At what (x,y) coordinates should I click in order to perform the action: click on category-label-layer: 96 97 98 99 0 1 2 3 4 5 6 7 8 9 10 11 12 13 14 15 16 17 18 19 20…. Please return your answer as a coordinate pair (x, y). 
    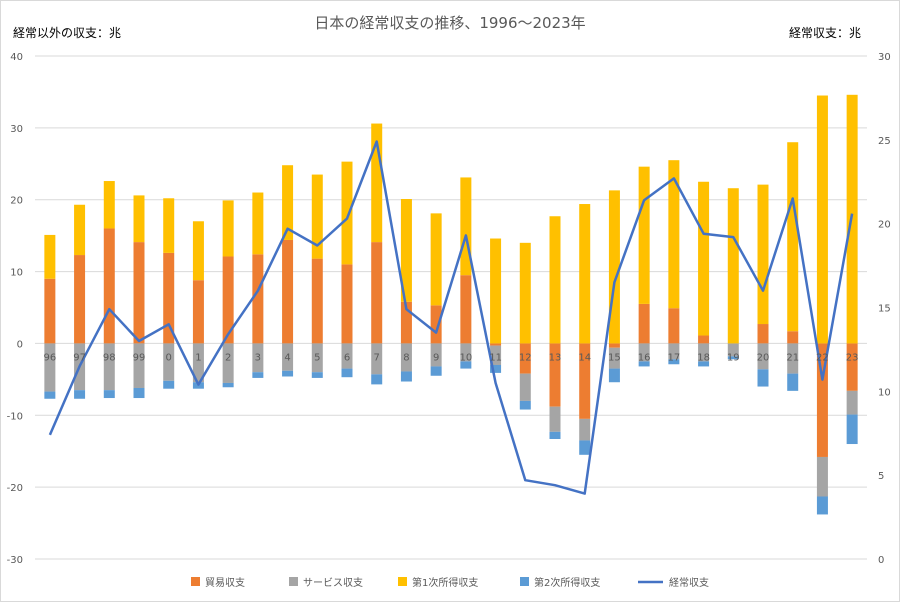
    Looking at the image, I should click on (450, 357).